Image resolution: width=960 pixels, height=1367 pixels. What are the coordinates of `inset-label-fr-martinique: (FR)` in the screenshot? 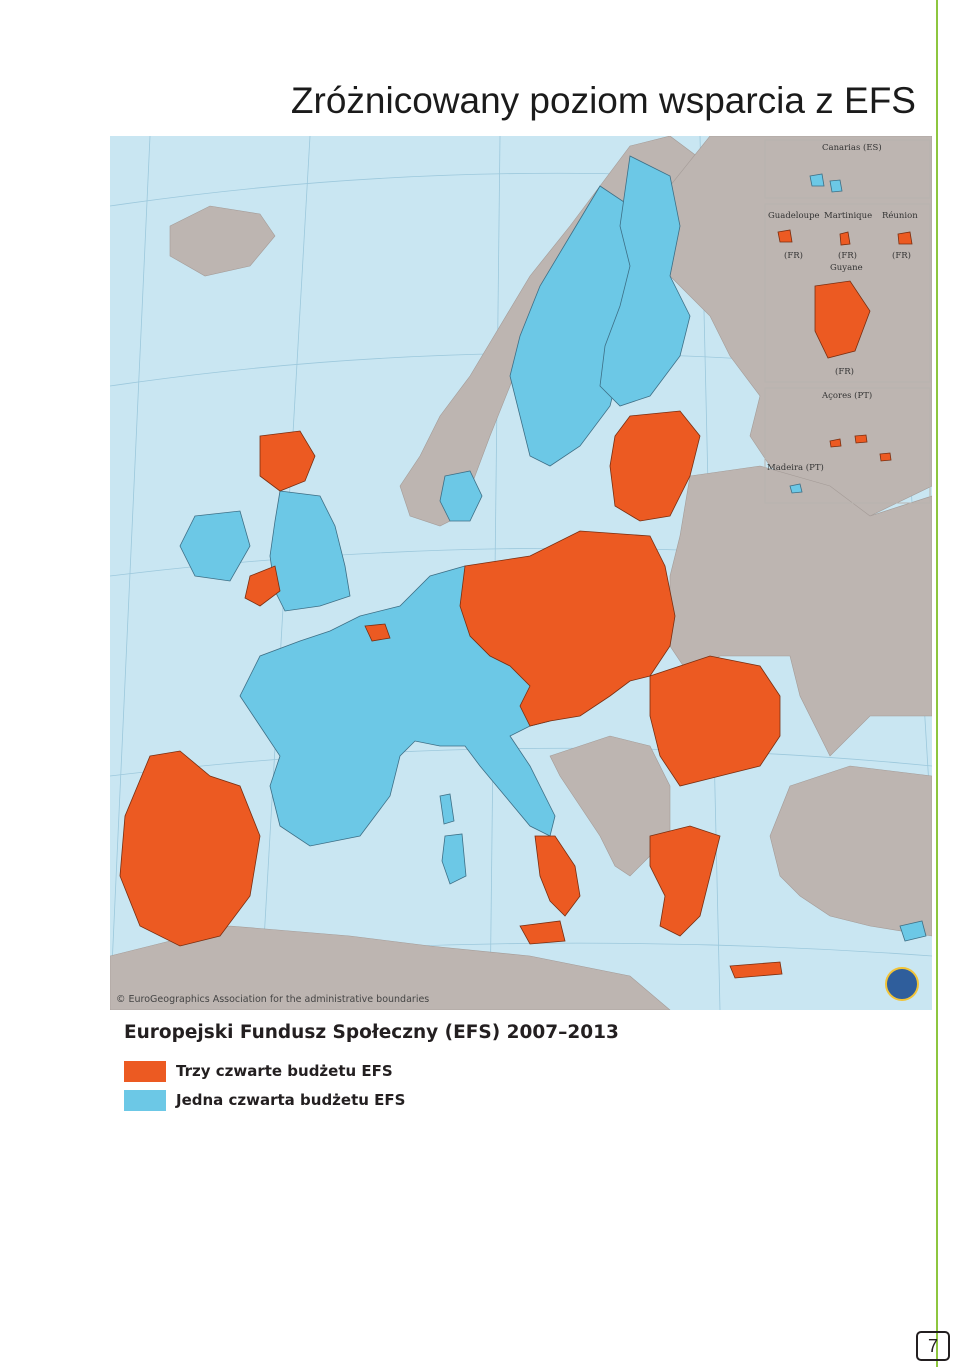 It's located at (847, 255).